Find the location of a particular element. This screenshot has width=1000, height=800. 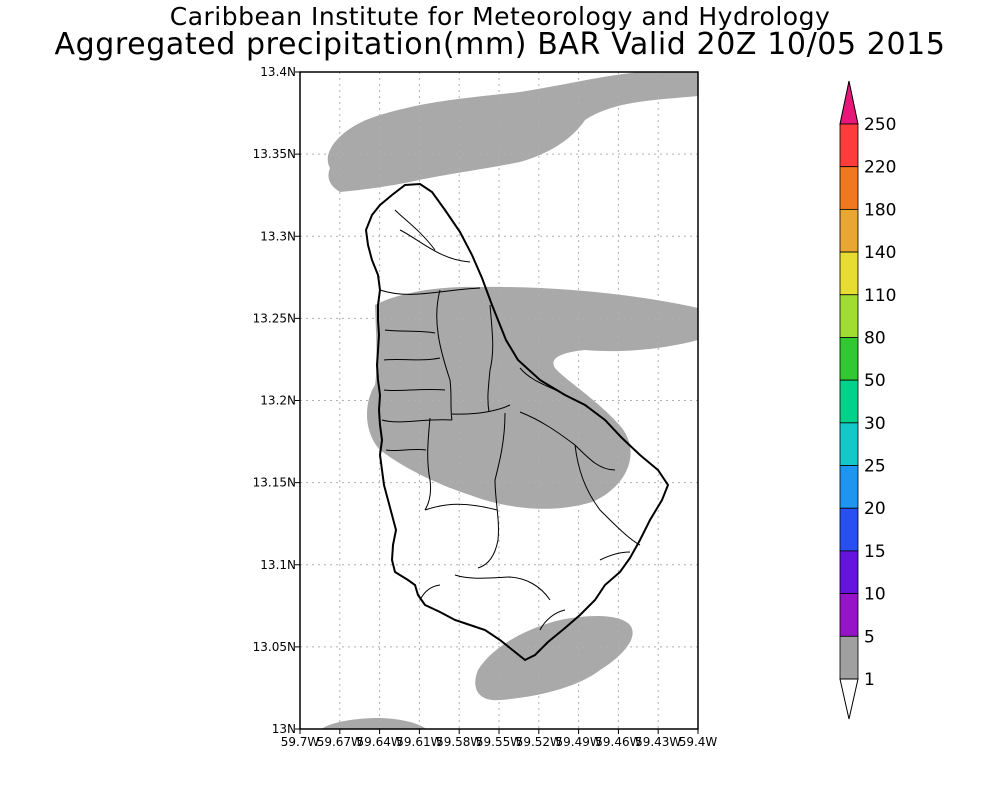

lon-tick-label: 59.55W is located at coordinates (499, 742).